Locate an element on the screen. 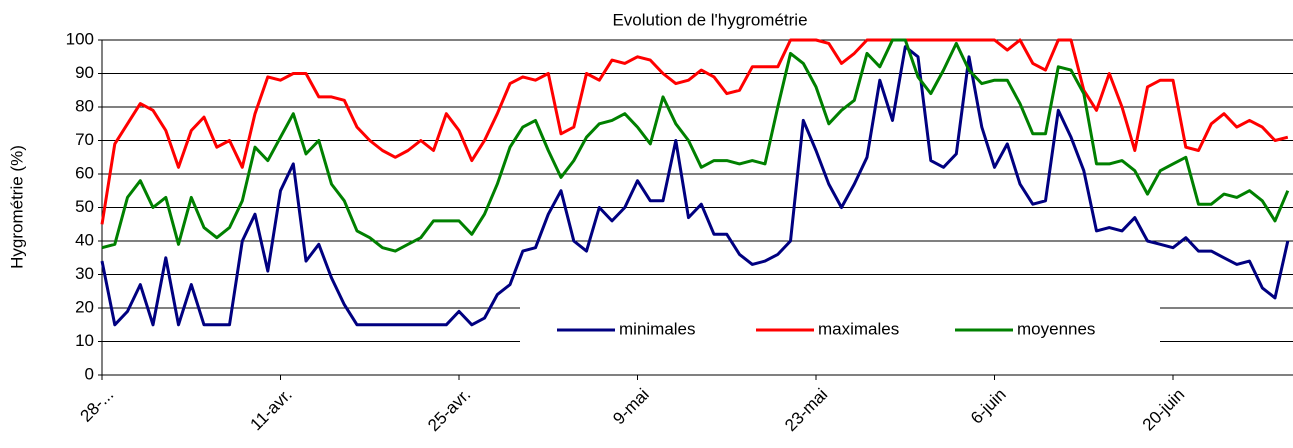  y-tick-label: 10 is located at coordinates (84, 340).